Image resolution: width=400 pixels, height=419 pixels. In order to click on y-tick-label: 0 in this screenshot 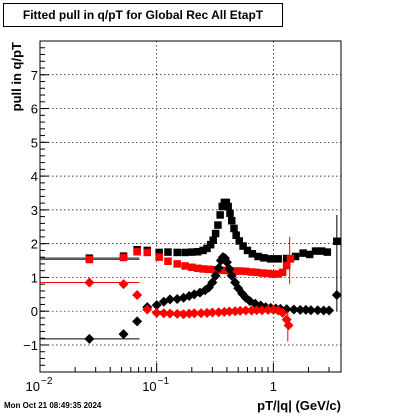, I will do `click(34, 311)`.